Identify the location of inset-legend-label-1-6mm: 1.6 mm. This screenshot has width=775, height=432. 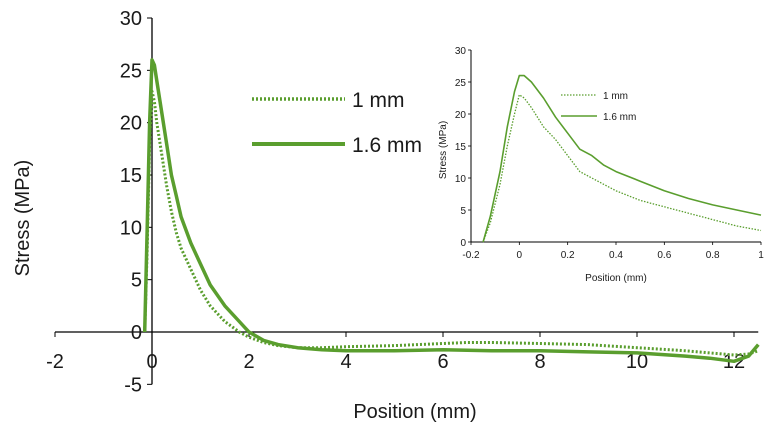
(619, 117).